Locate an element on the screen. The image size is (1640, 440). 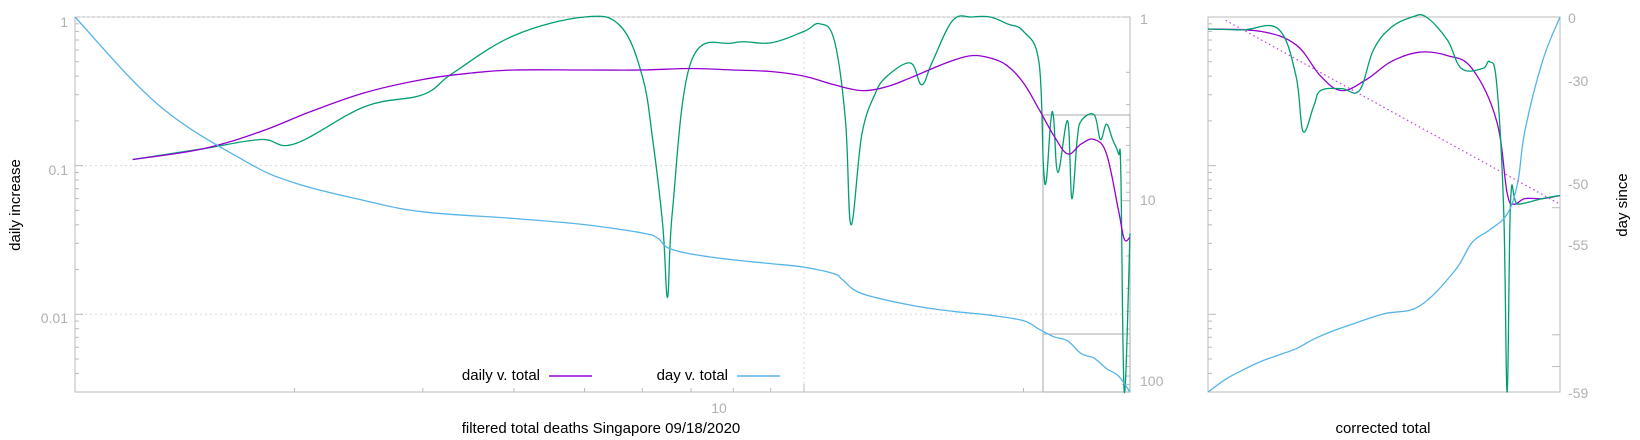
inset-y2-tick-0: 0 is located at coordinates (1572, 18).